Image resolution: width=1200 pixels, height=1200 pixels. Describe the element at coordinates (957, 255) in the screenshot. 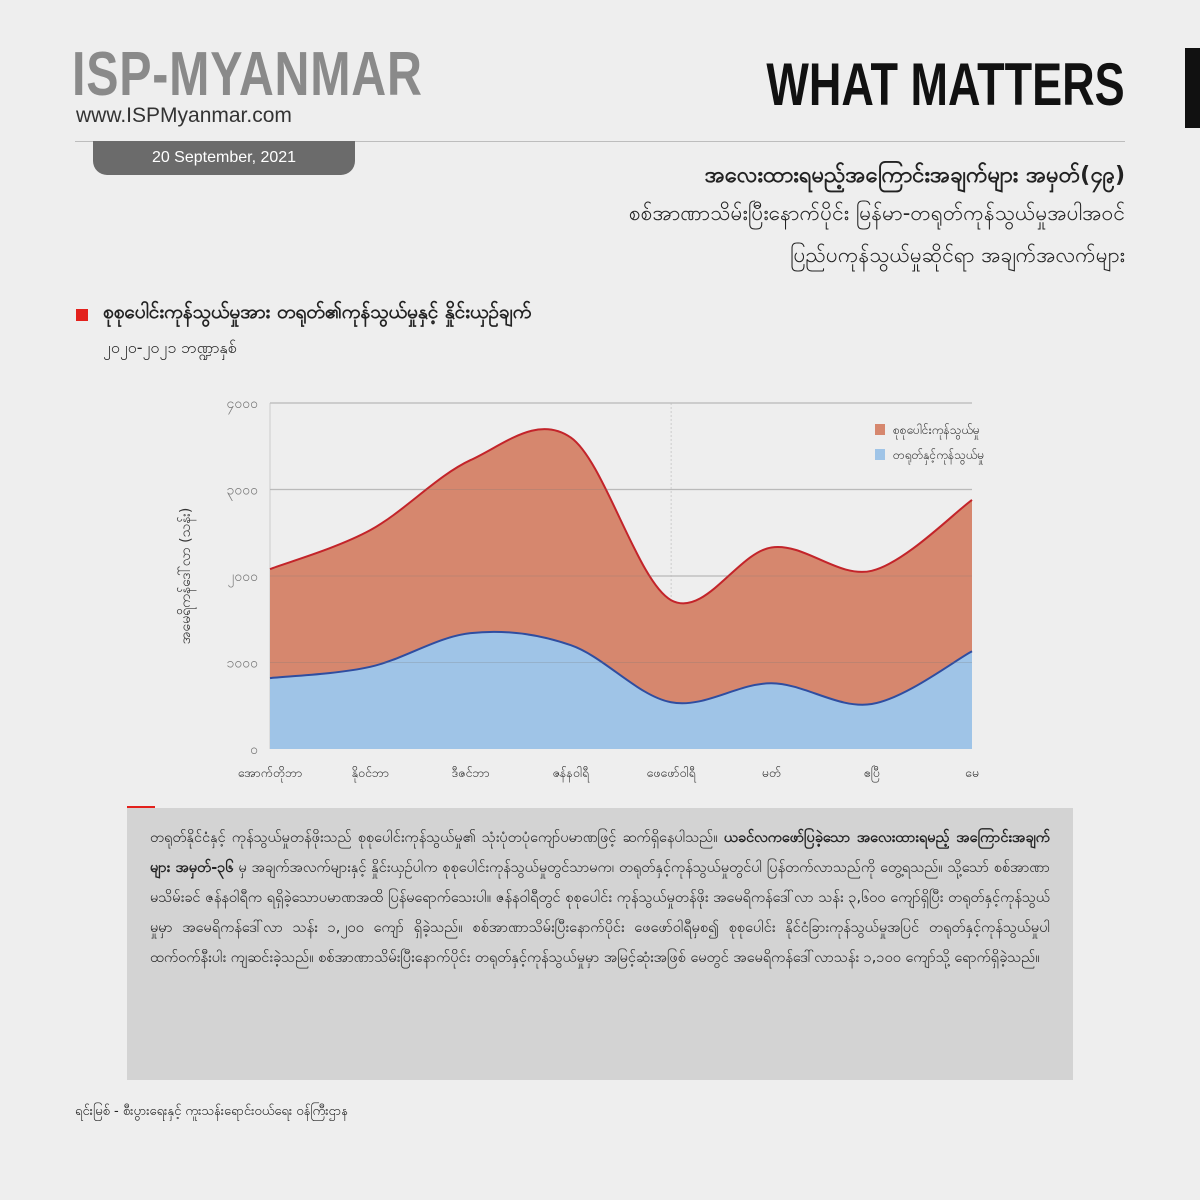

I see `page-subtitle-line2: ပြည်ပကုန်သွယ်မှုဆိုင်ရာ အချက်အလက်များ` at that location.